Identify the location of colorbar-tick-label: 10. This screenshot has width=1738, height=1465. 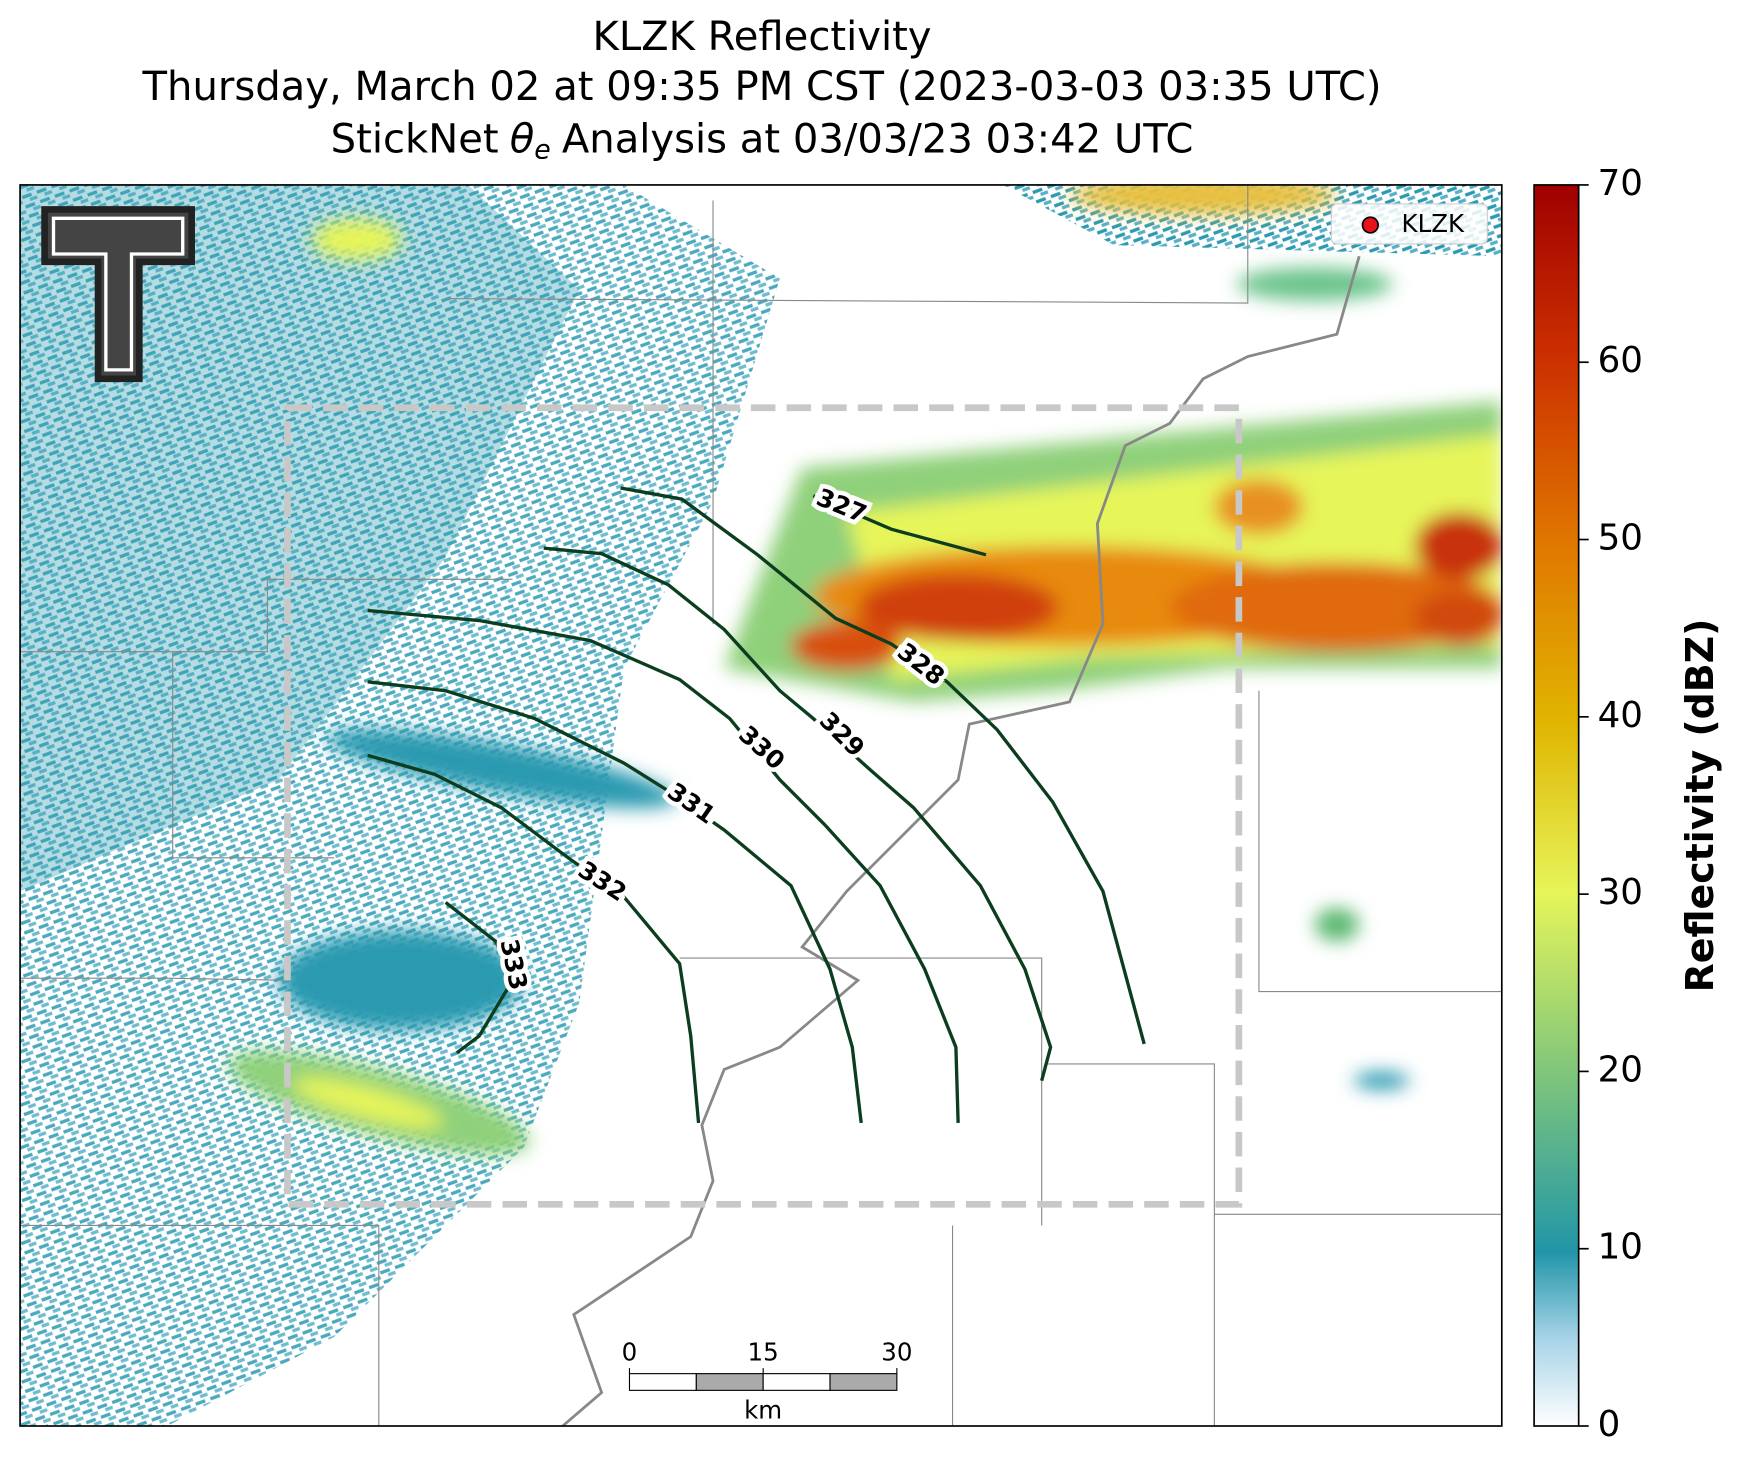
(1620, 1247).